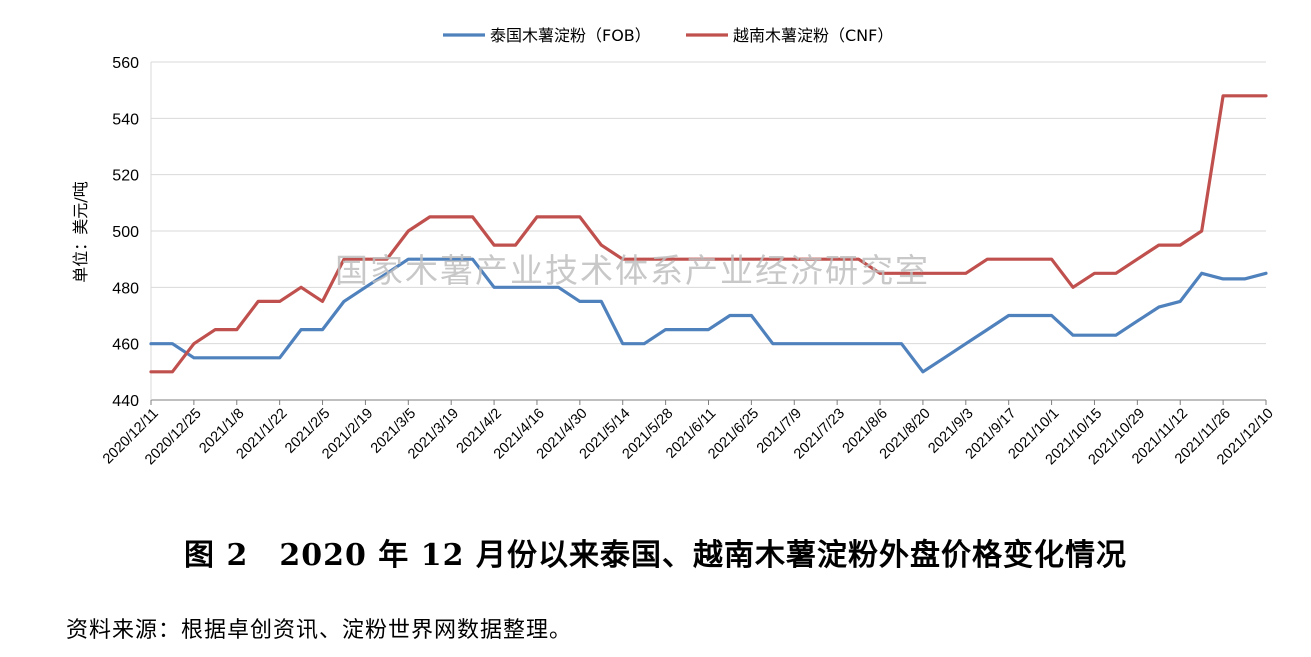 The width and height of the screenshot is (1311, 657). What do you see at coordinates (125, 401) in the screenshot?
I see `y-tick-label: 440` at bounding box center [125, 401].